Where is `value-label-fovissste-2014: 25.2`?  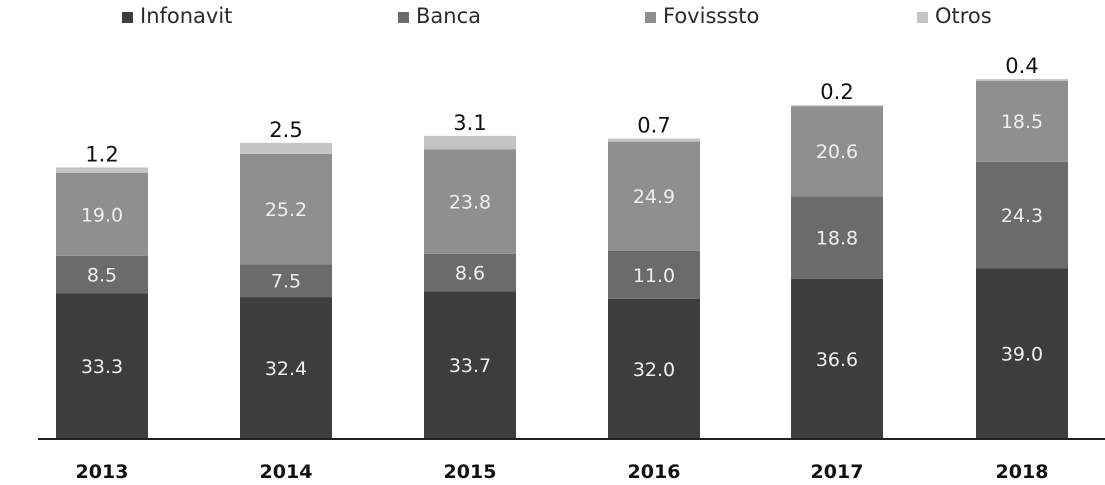
value-label-fovissste-2014: 25.2 is located at coordinates (286, 210).